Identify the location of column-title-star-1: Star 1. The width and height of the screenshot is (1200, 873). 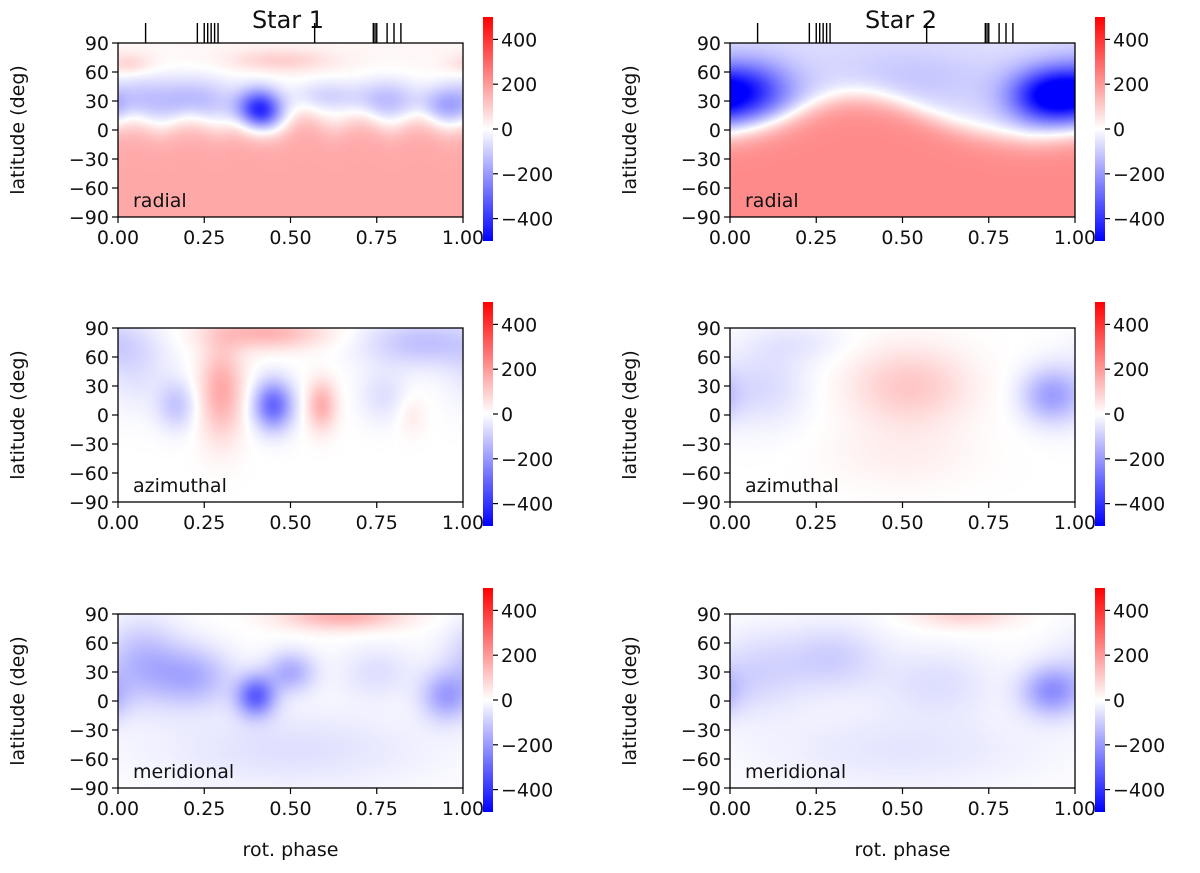
(288, 20).